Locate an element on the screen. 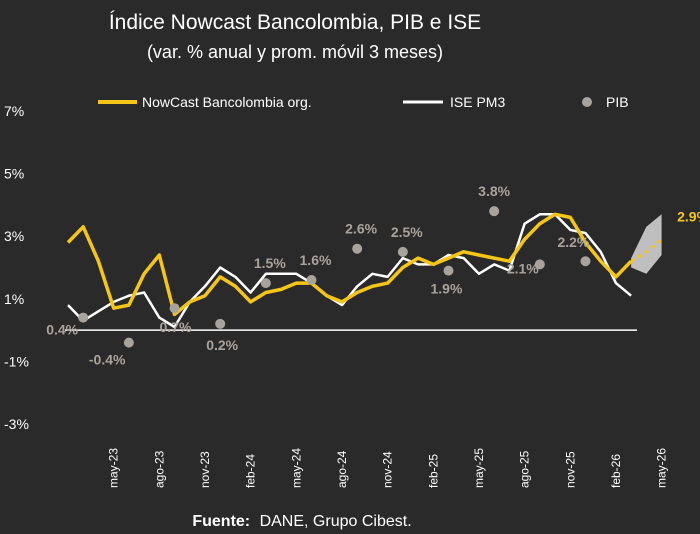  chart-title: Índice Nowcast Bancolombia, PIB e ISE is located at coordinates (295, 22).